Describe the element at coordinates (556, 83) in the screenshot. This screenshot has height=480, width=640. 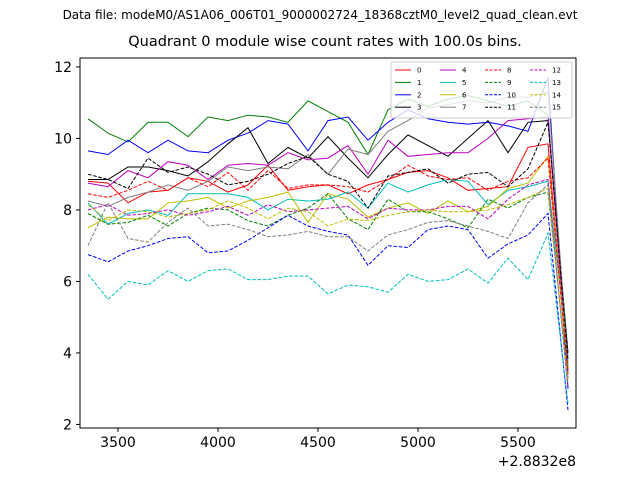
I see `legend-label-13: 13` at that location.